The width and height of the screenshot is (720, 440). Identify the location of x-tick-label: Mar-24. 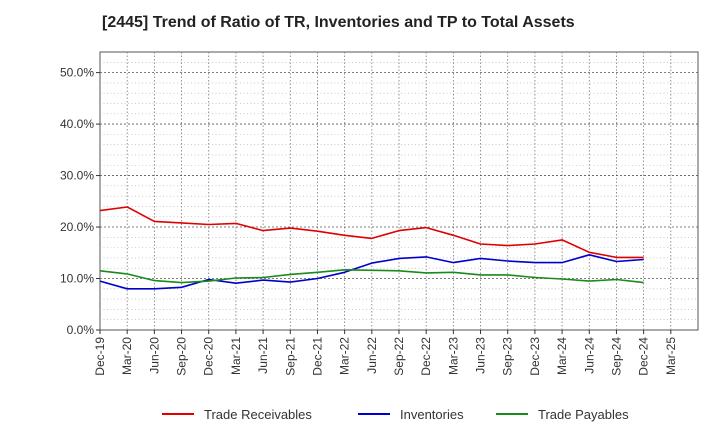
(562, 356).